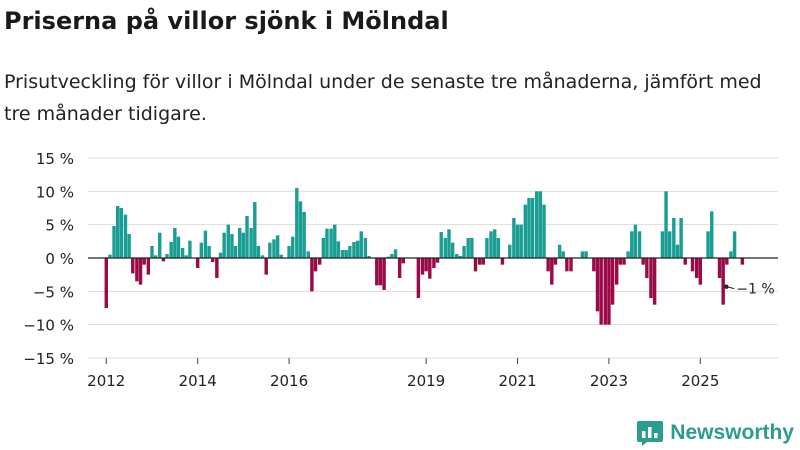  Describe the element at coordinates (650, 433) in the screenshot. I see `newsworthy-logo-icon` at that location.